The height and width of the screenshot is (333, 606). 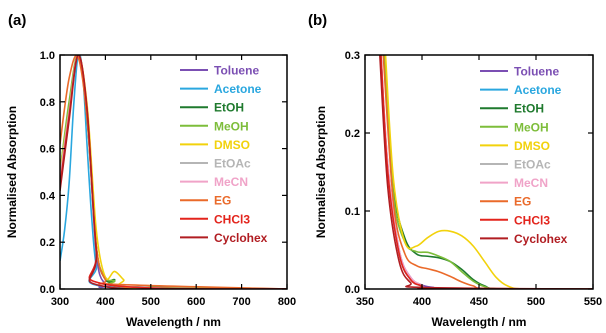 What do you see at coordinates (541, 239) in the screenshot?
I see `chart-1-legend-label-9: Cyclohex` at bounding box center [541, 239].